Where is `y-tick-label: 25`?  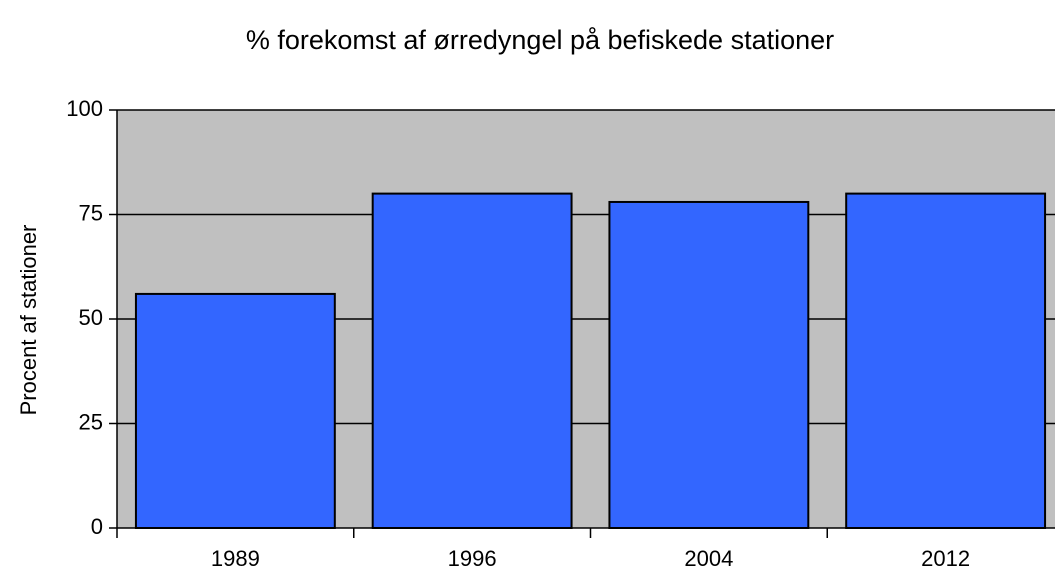 y-tick-label: 25 is located at coordinates (91, 421).